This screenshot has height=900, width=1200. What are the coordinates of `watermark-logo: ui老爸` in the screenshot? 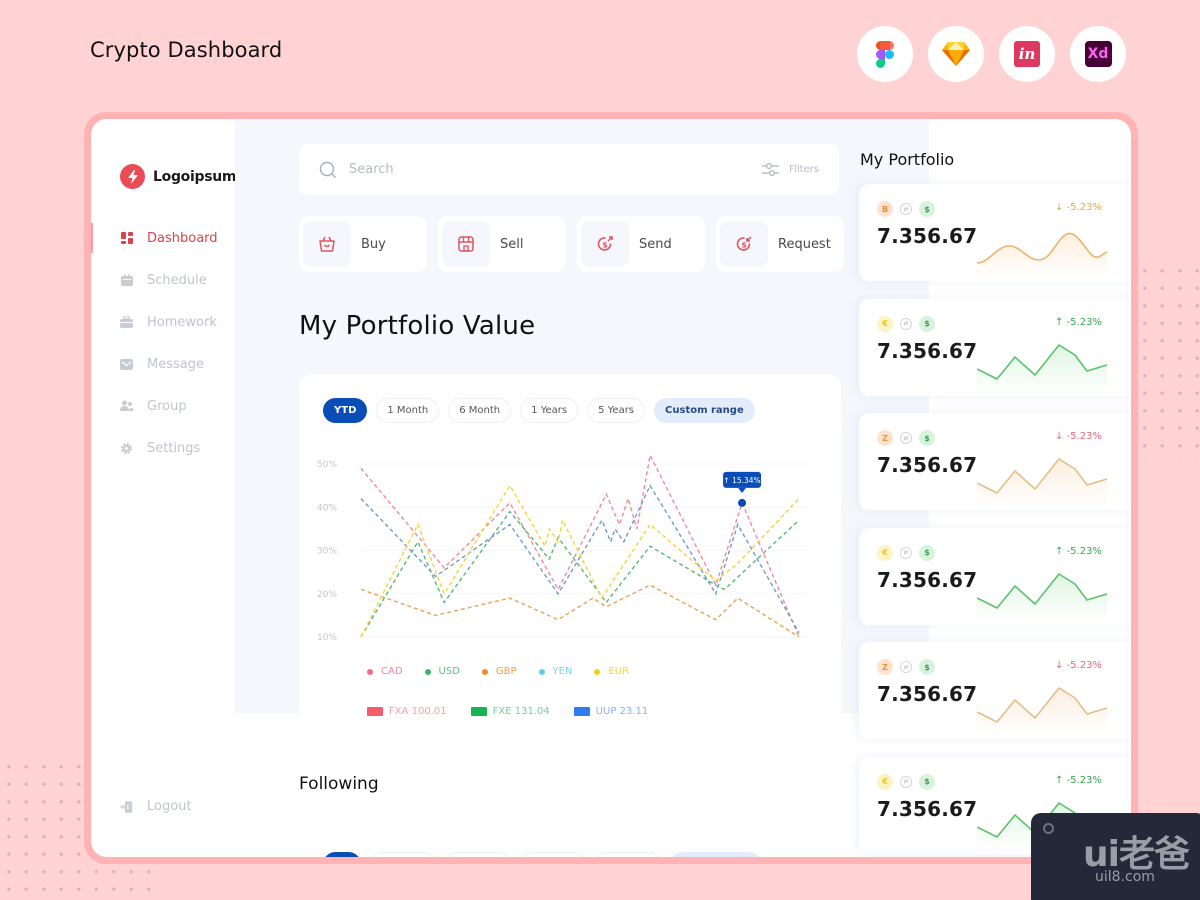 It's located at (1136, 854).